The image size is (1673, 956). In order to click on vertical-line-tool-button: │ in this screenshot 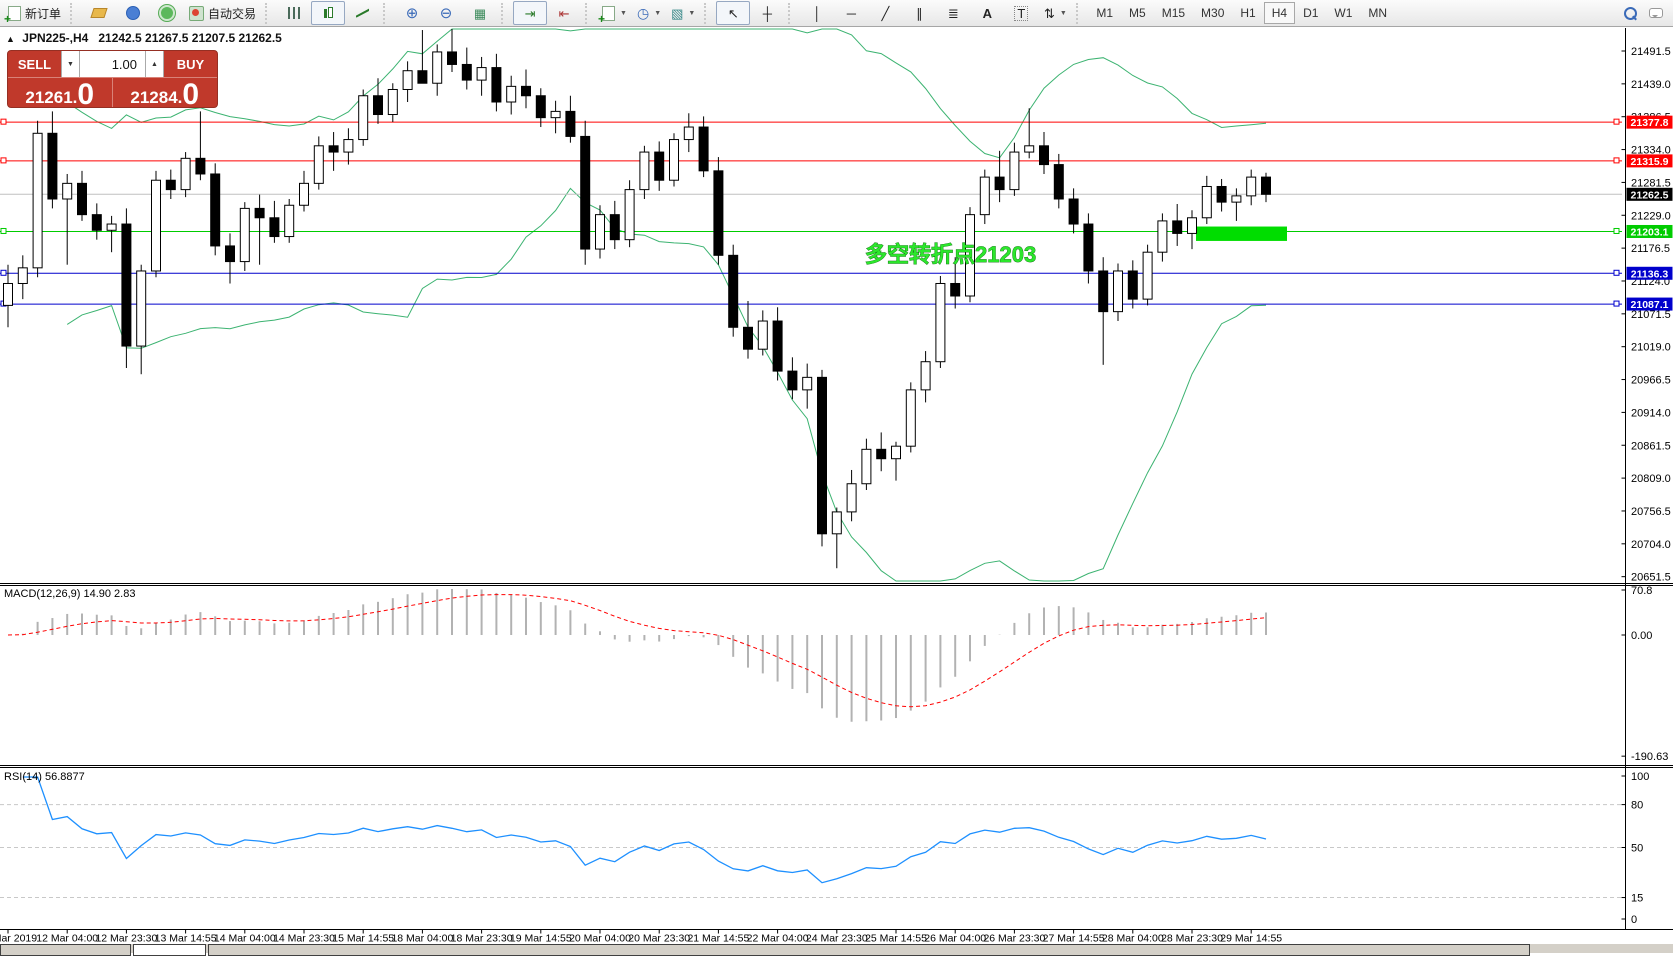, I will do `click(817, 13)`.